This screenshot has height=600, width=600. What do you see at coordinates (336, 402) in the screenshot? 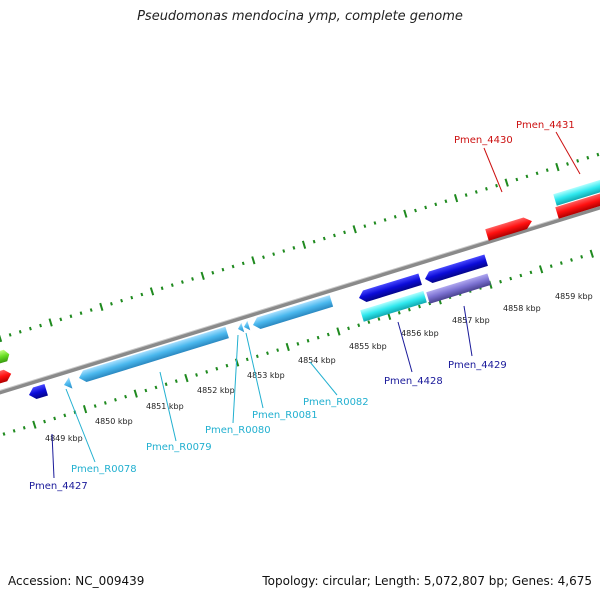
I see `gene-label-pmen-r0082: Pmen_R0082` at bounding box center [336, 402].